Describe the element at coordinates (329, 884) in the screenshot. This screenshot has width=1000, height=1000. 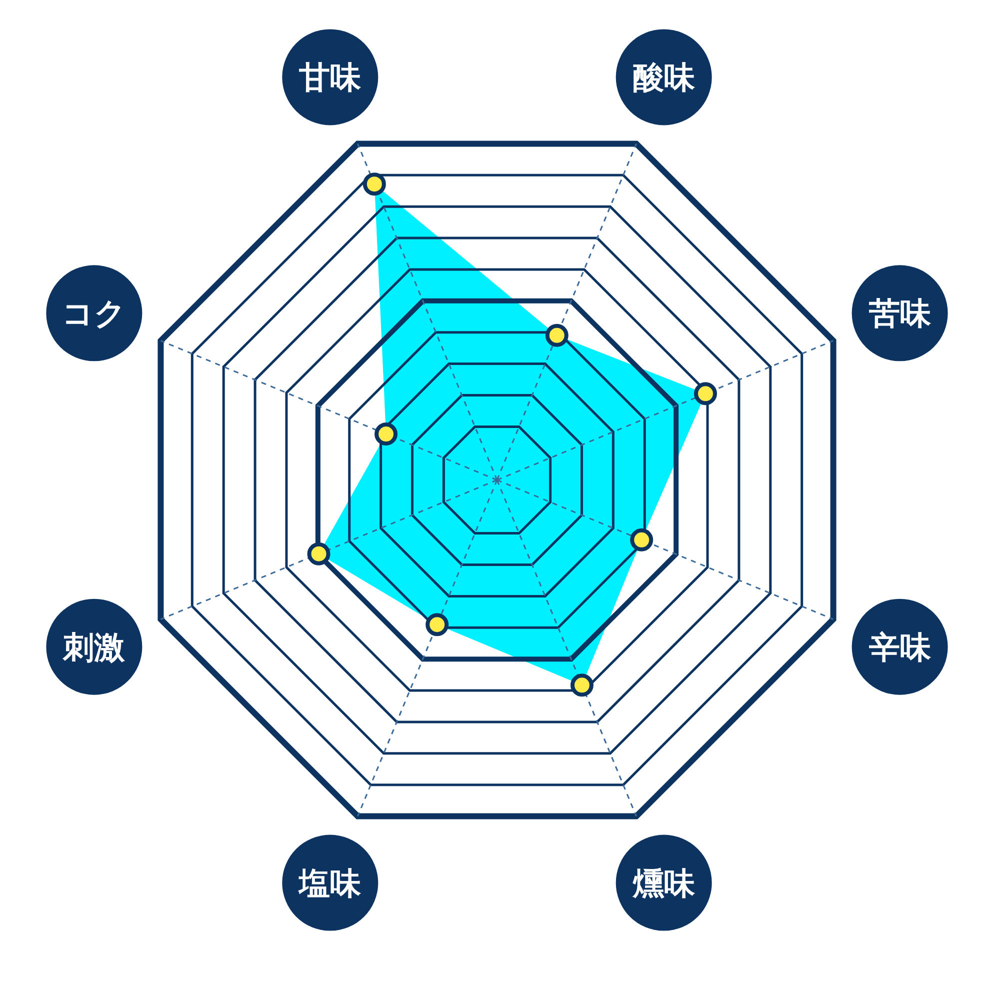
I see `spoke-label: 塩味` at that location.